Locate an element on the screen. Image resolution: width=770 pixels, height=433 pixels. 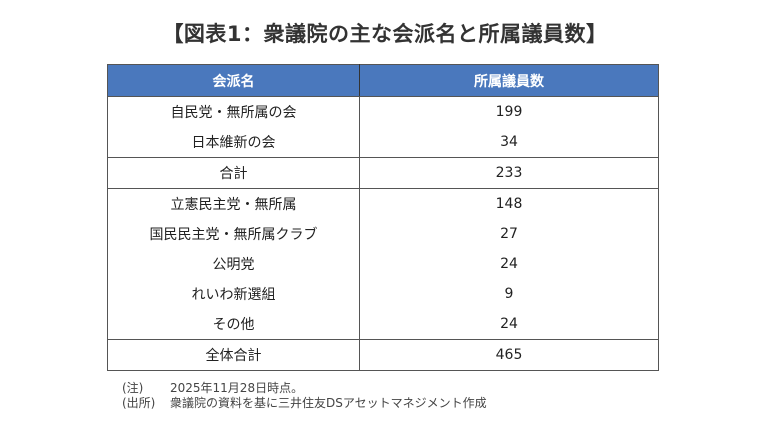
table-row: 立憲民主党・無所属 148 is located at coordinates (383, 203).